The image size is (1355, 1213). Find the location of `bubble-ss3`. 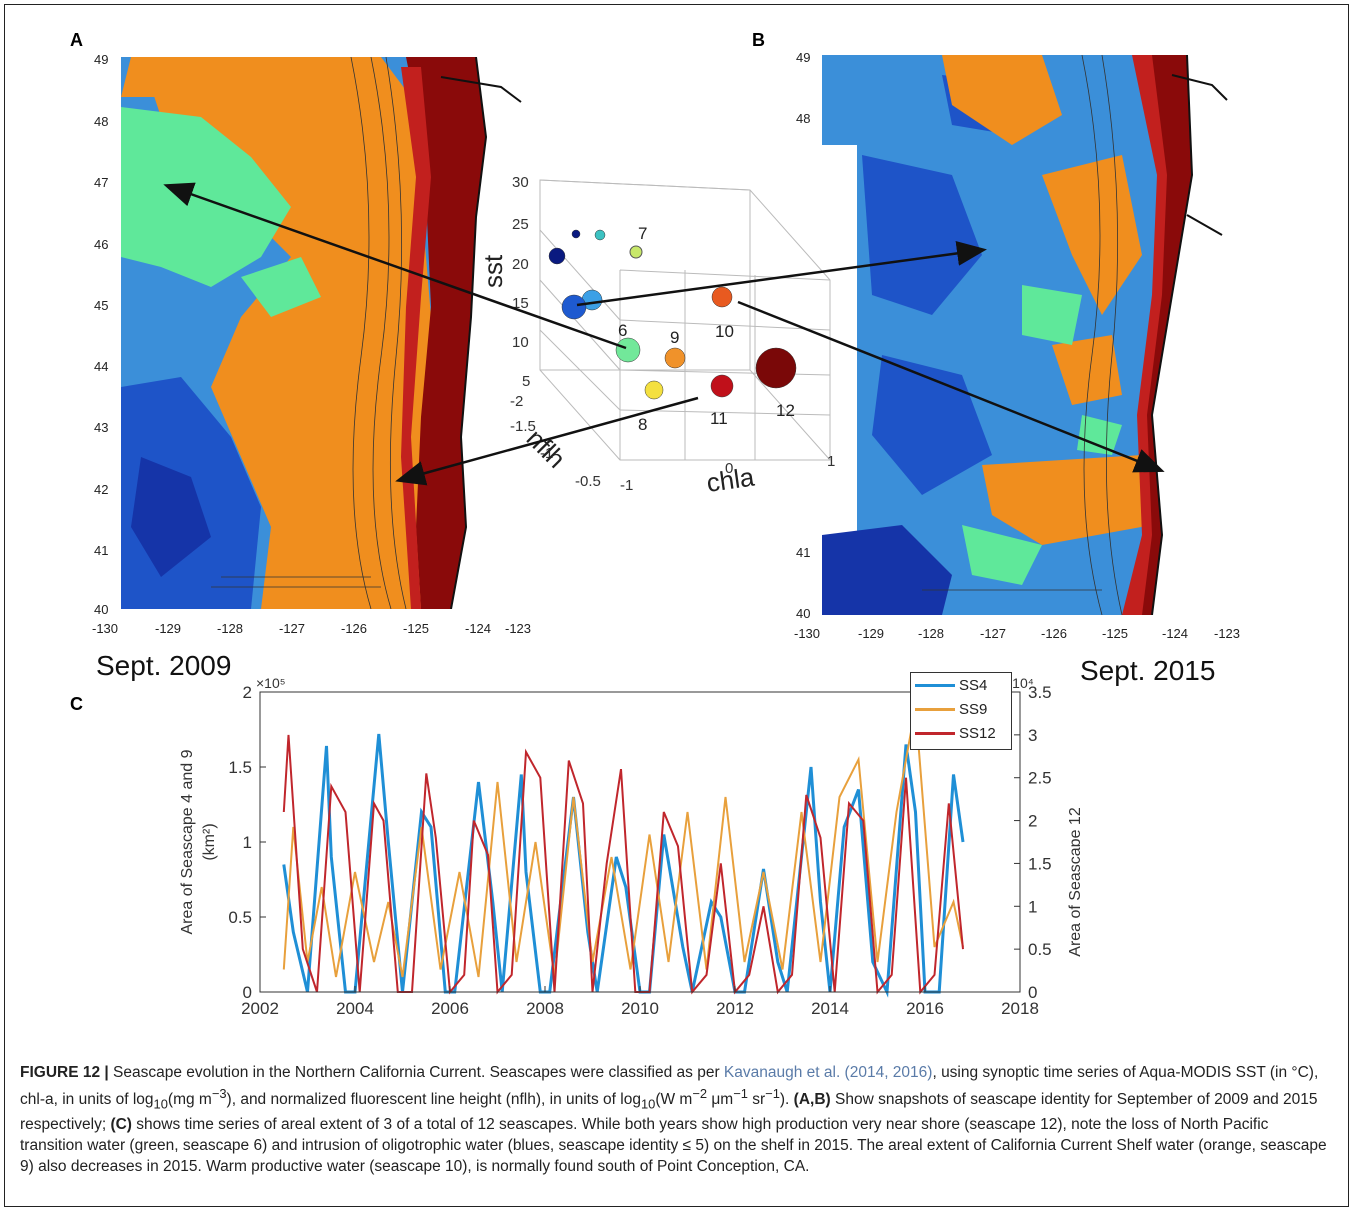

bubble-ss3 is located at coordinates (600, 235).